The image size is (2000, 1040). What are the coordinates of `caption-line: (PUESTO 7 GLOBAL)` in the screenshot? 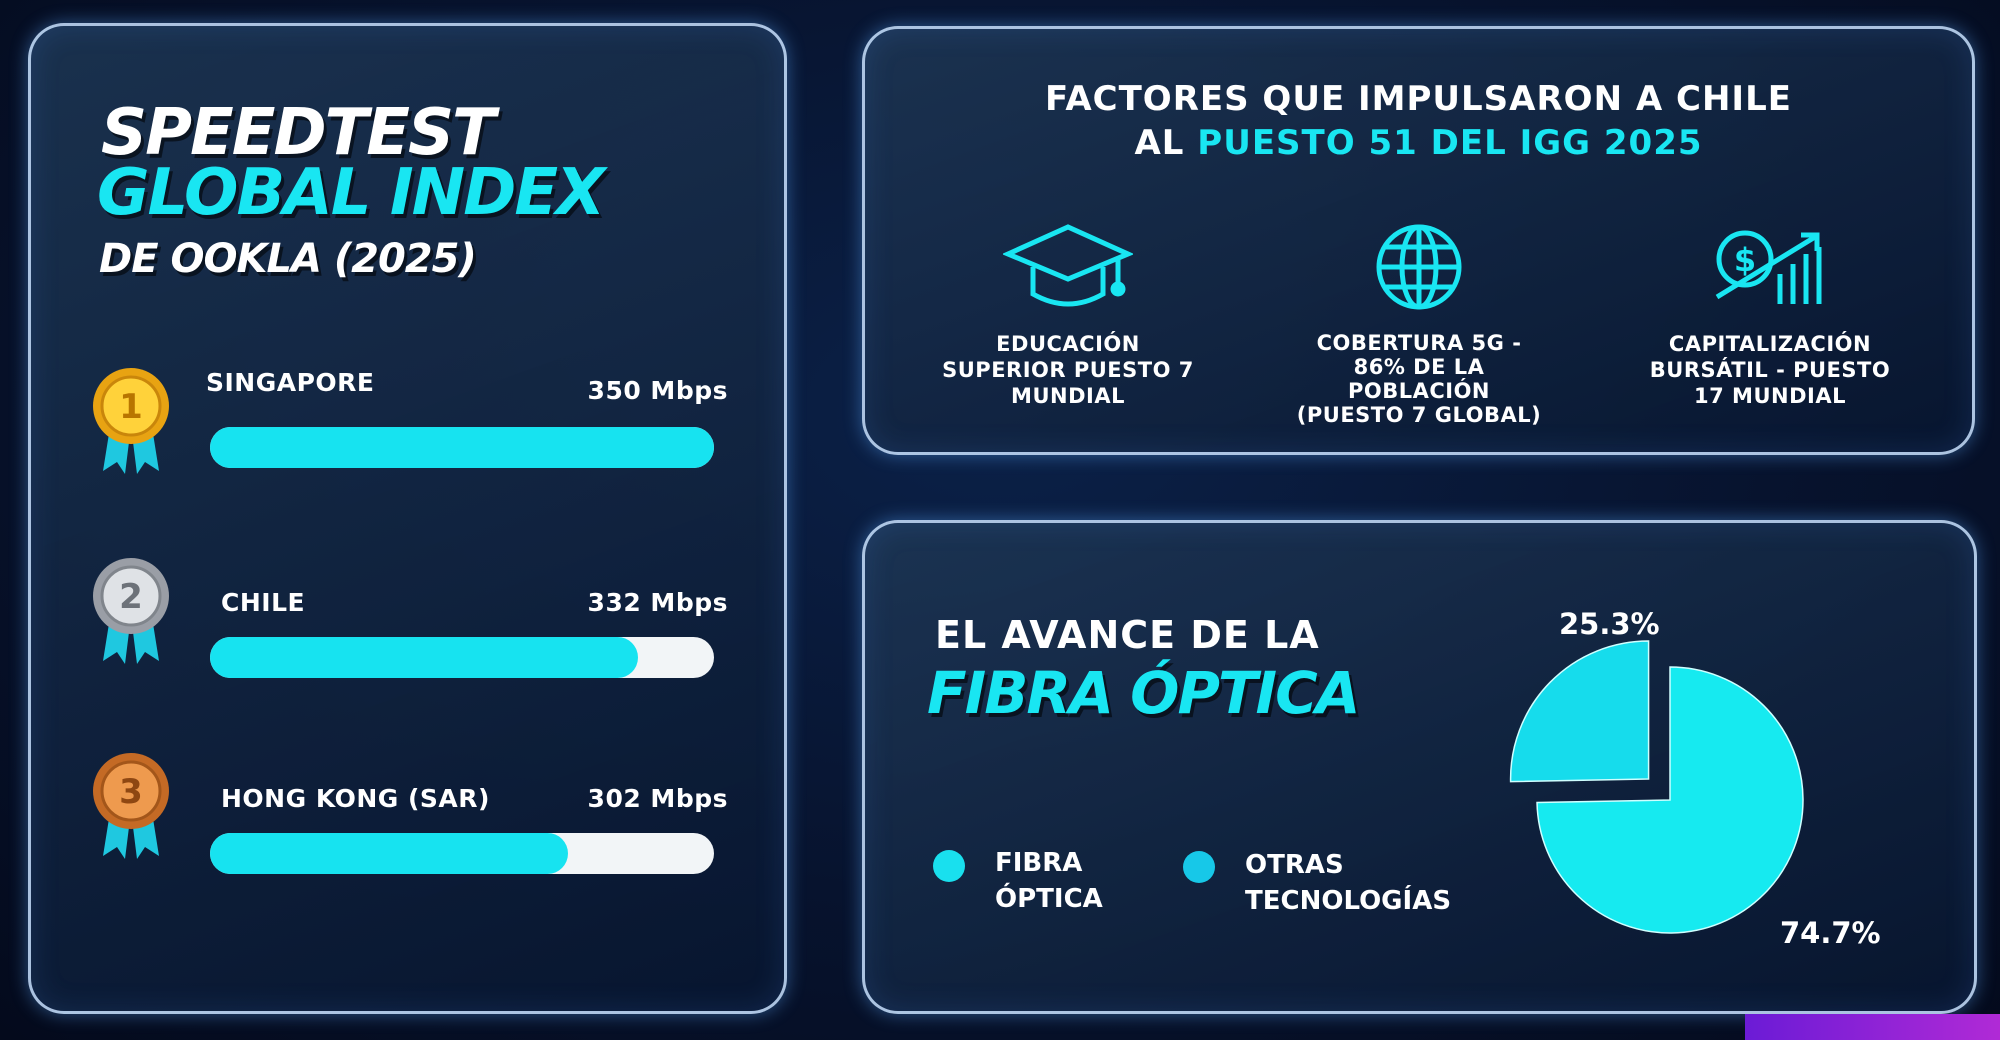 It's located at (1419, 415).